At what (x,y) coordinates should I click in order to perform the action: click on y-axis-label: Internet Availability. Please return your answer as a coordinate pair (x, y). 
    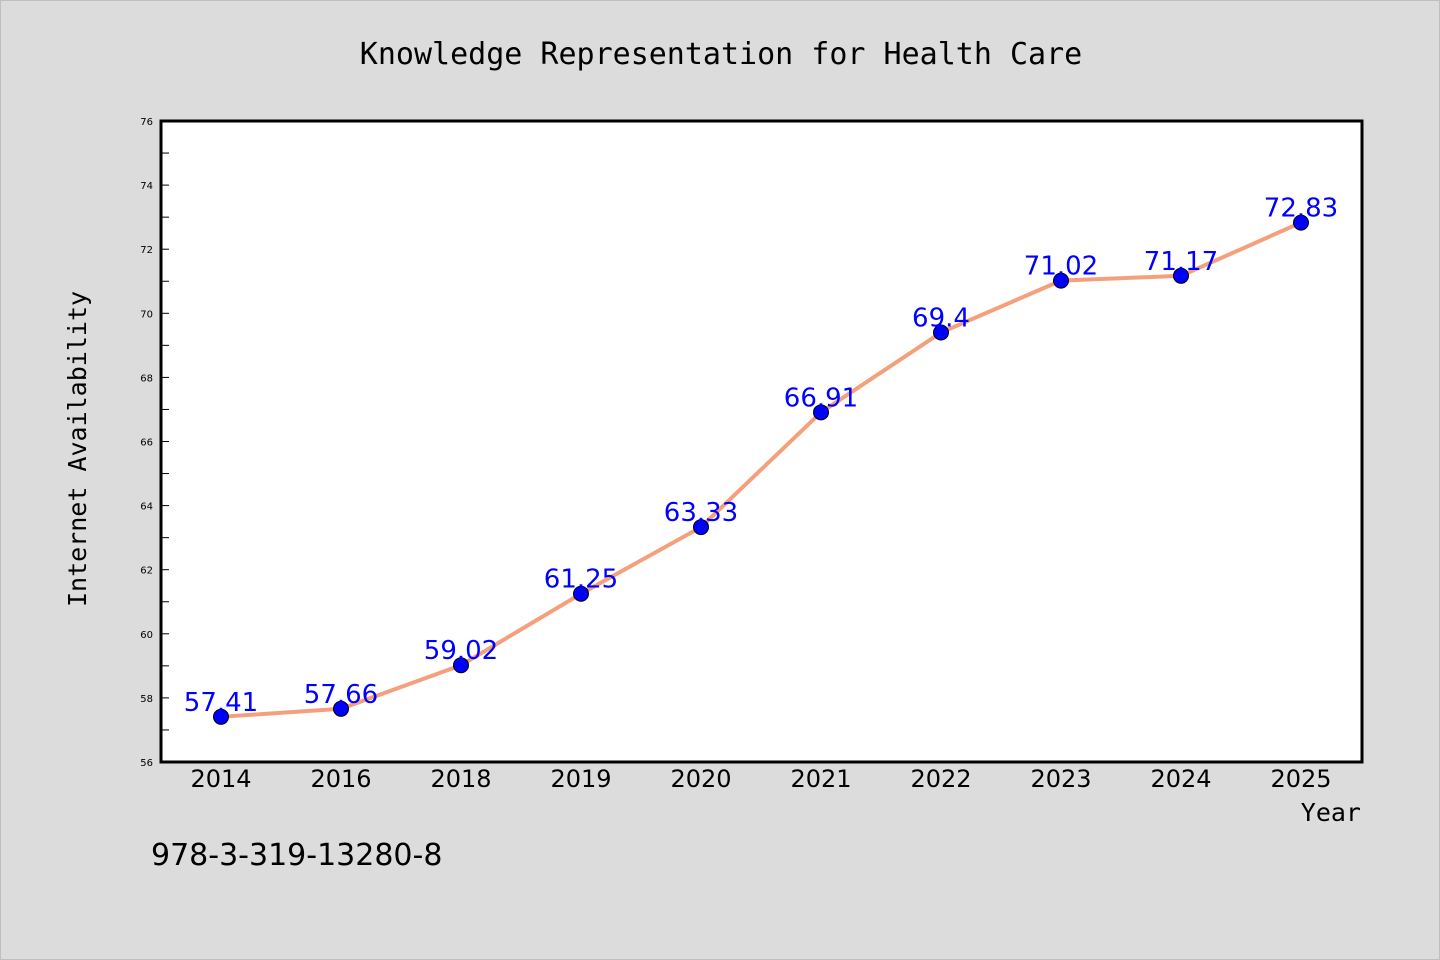
    Looking at the image, I should click on (77, 449).